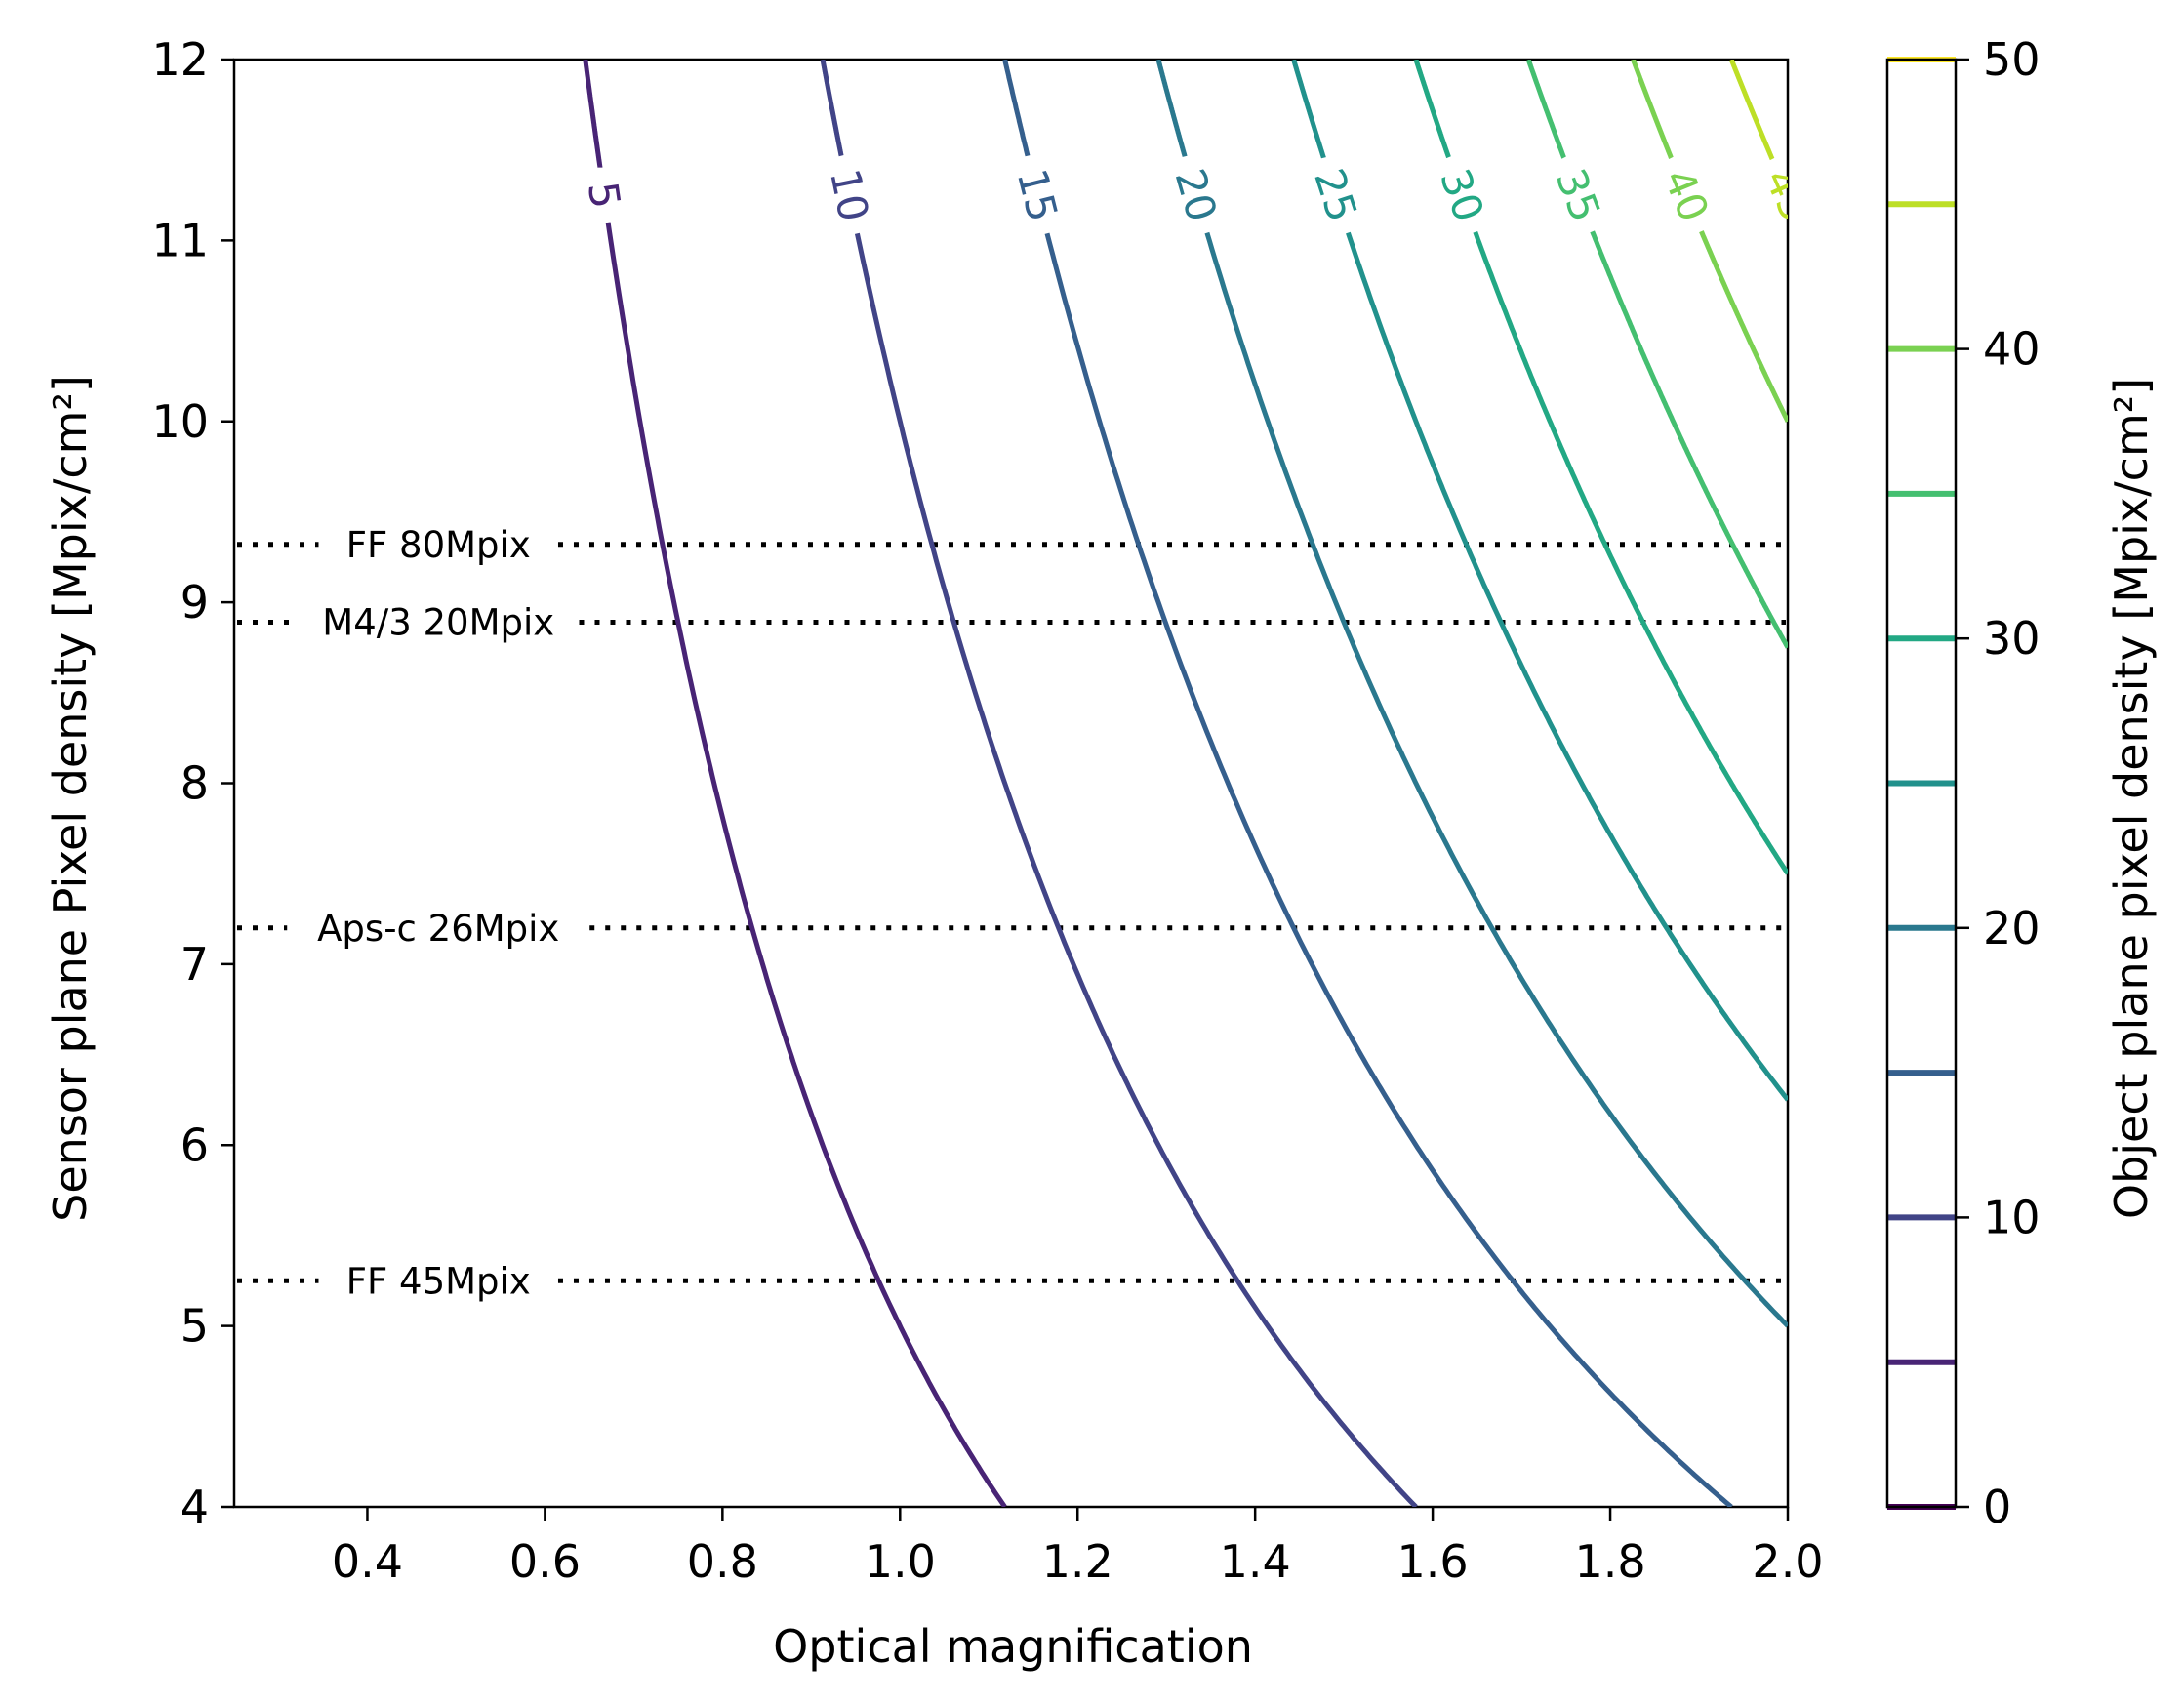 Image resolution: width=2184 pixels, height=1706 pixels. I want to click on sensor-line-label: FF 80Mpix, so click(438, 545).